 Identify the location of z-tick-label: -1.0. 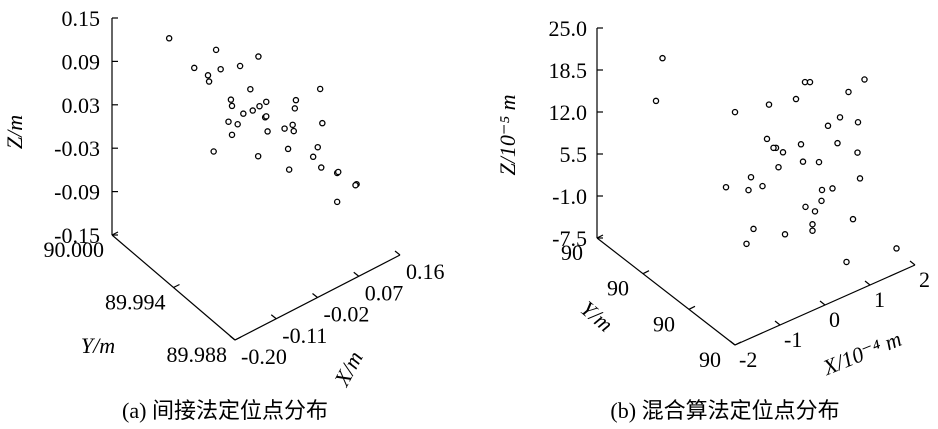
(569, 196).